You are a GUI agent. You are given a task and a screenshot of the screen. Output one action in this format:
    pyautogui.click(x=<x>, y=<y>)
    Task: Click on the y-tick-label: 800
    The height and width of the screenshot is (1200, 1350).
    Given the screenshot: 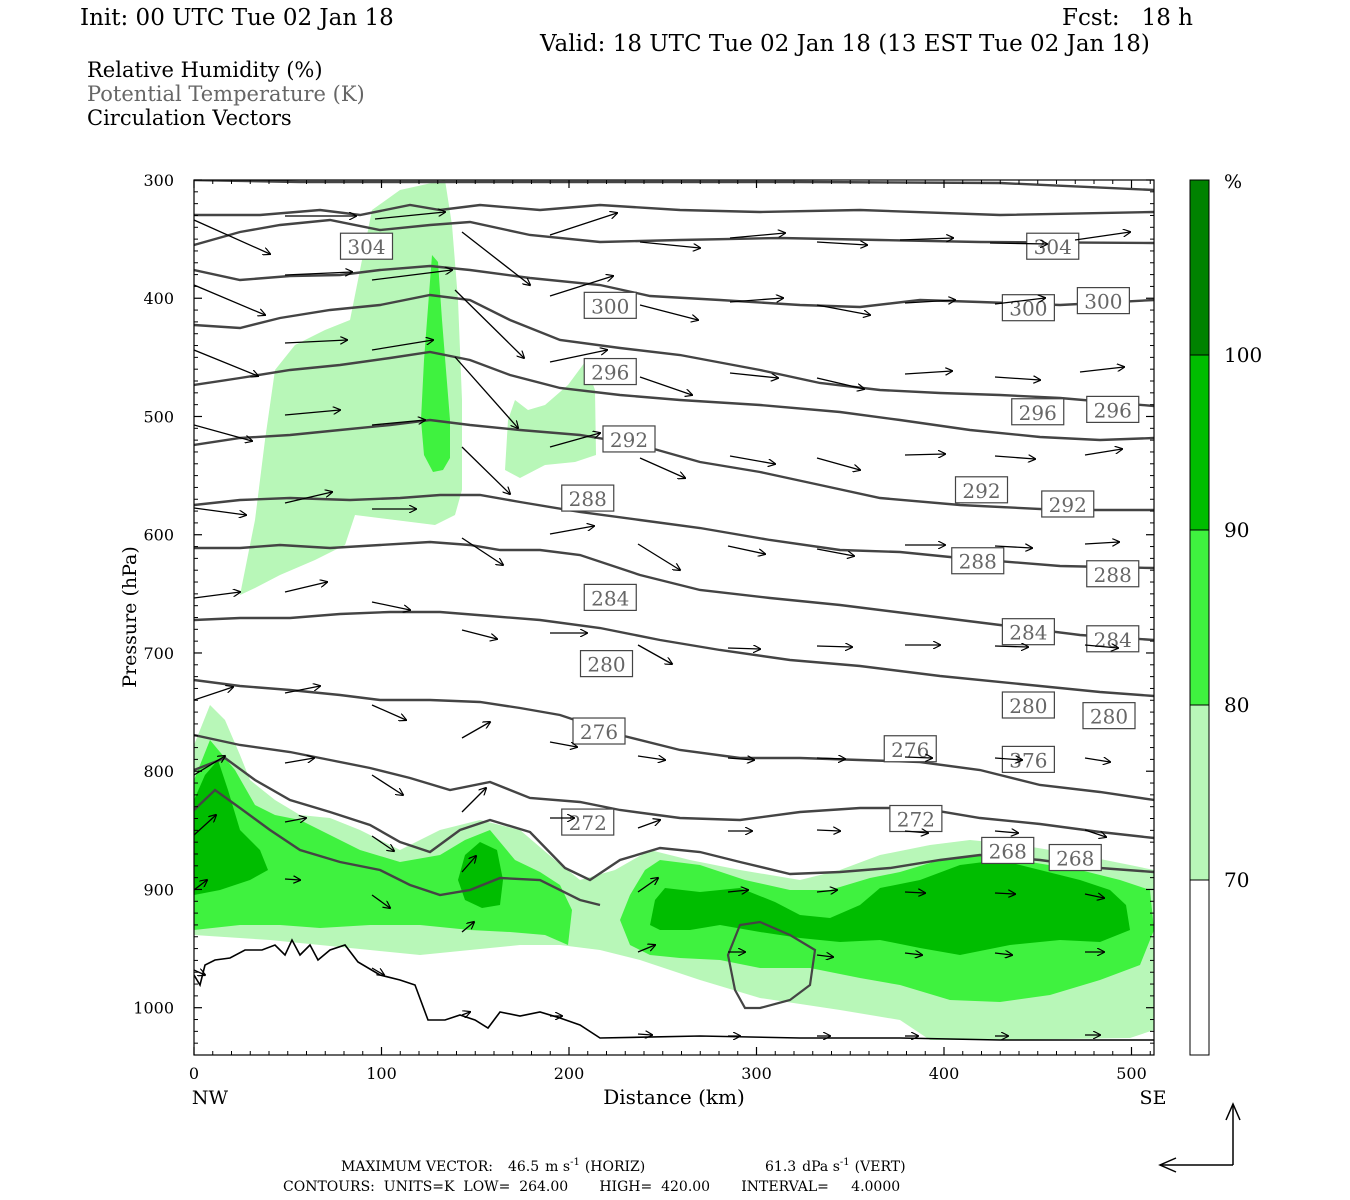 What is the action you would take?
    pyautogui.click(x=158, y=771)
    